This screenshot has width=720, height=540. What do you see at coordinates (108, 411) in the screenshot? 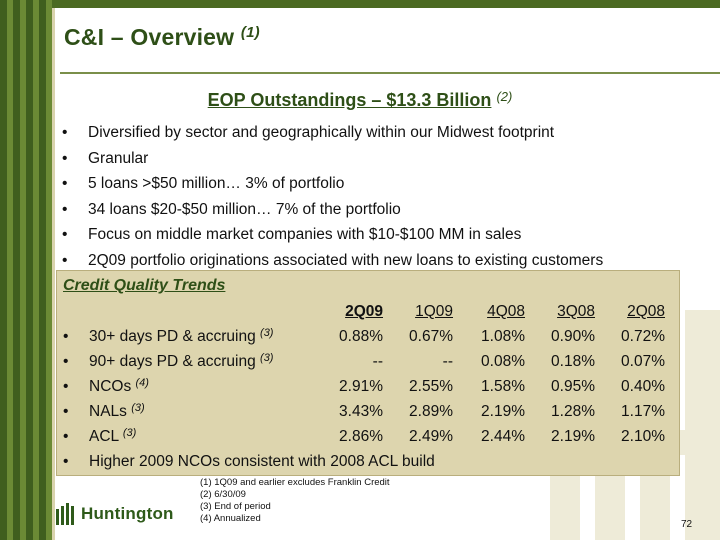
I see `row-label-text: NALs` at bounding box center [108, 411].